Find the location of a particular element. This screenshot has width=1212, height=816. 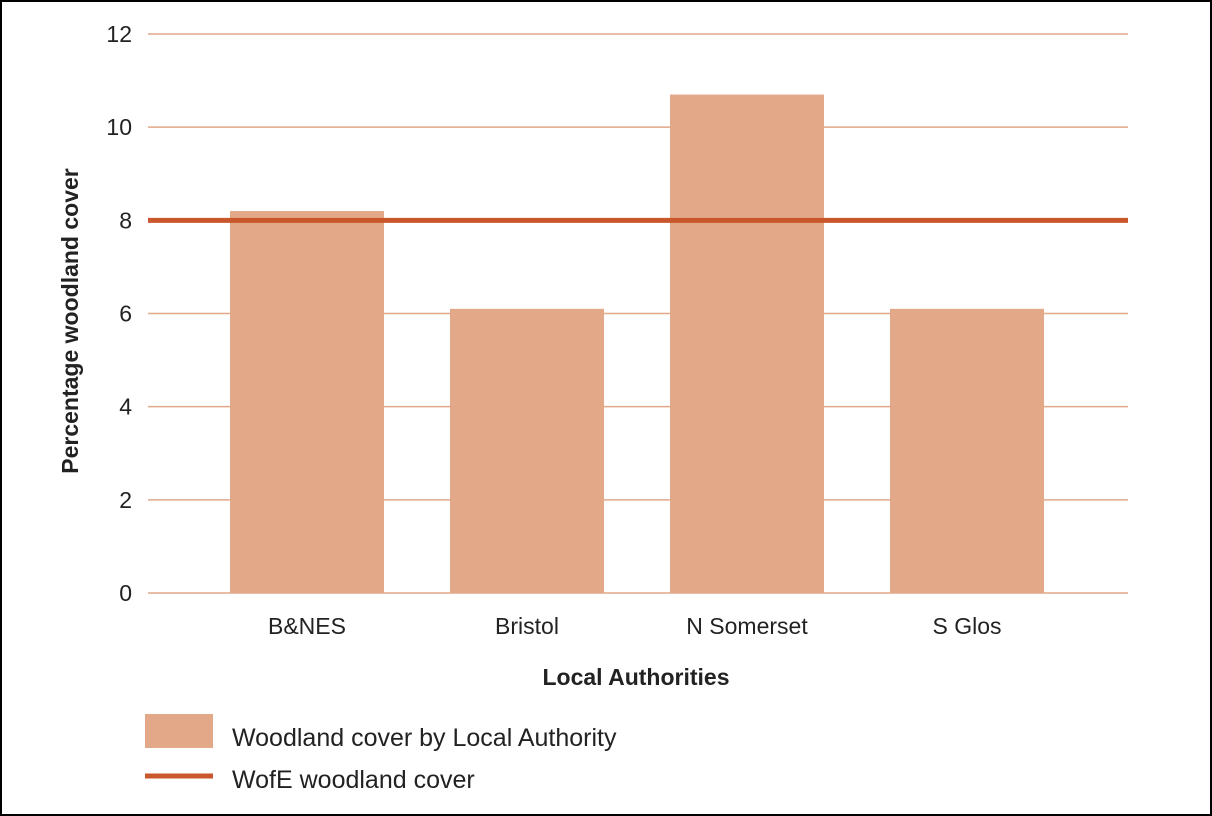

legend-label-bar: Woodland cover by Local Authority is located at coordinates (424, 738).